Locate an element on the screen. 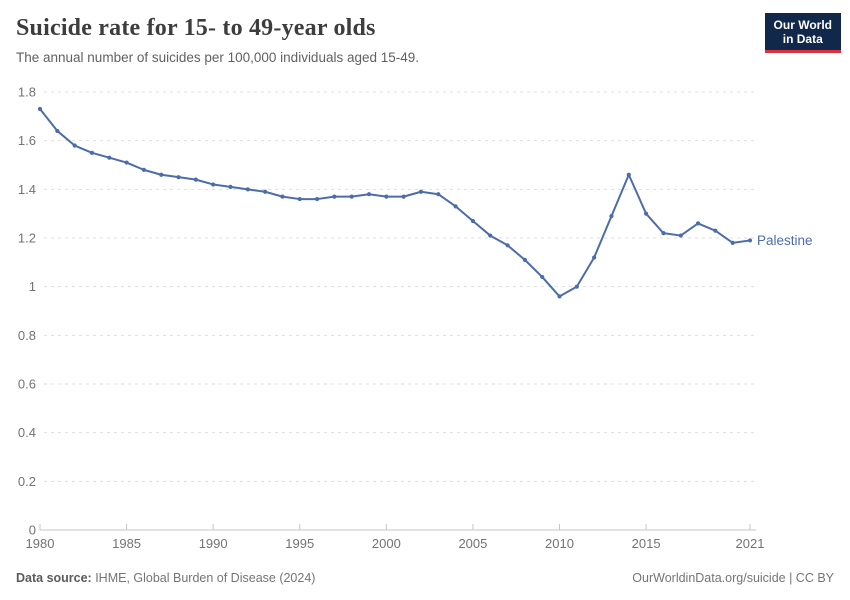 Image resolution: width=850 pixels, height=600 pixels. x-tick-label: 1995 is located at coordinates (299, 543).